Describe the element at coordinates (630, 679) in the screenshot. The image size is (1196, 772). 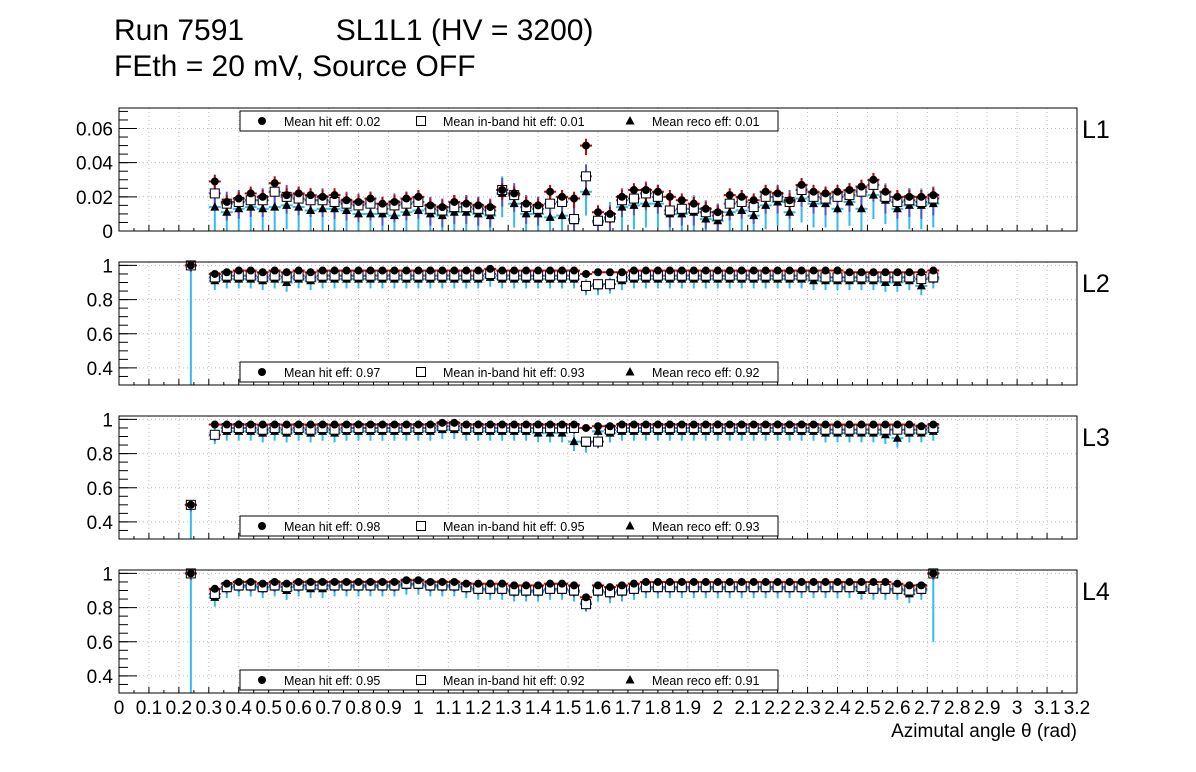
I see `legend-triangle-marker` at that location.